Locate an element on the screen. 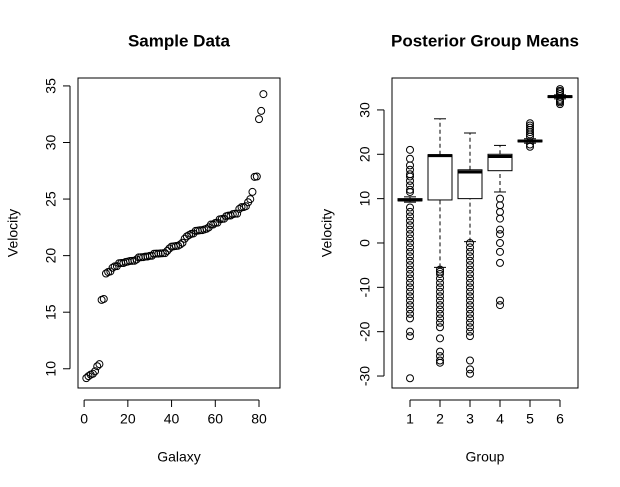 This screenshot has height=487, width=620. x-tick-label: 6 is located at coordinates (560, 419).